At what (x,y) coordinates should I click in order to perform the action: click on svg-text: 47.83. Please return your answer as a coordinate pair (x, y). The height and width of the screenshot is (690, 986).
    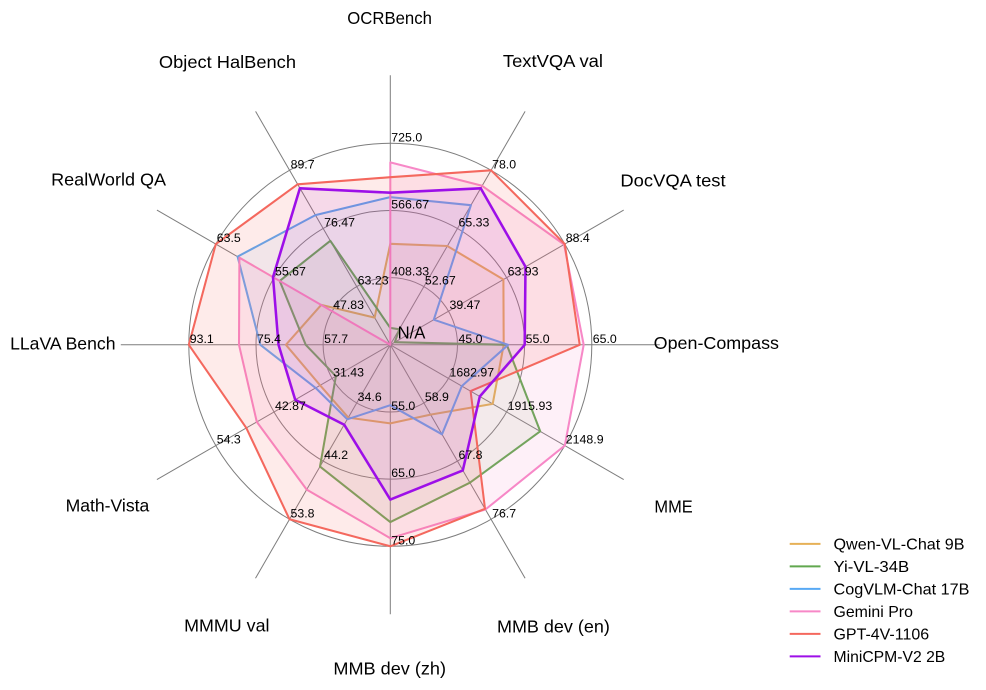
    Looking at the image, I should click on (348, 305).